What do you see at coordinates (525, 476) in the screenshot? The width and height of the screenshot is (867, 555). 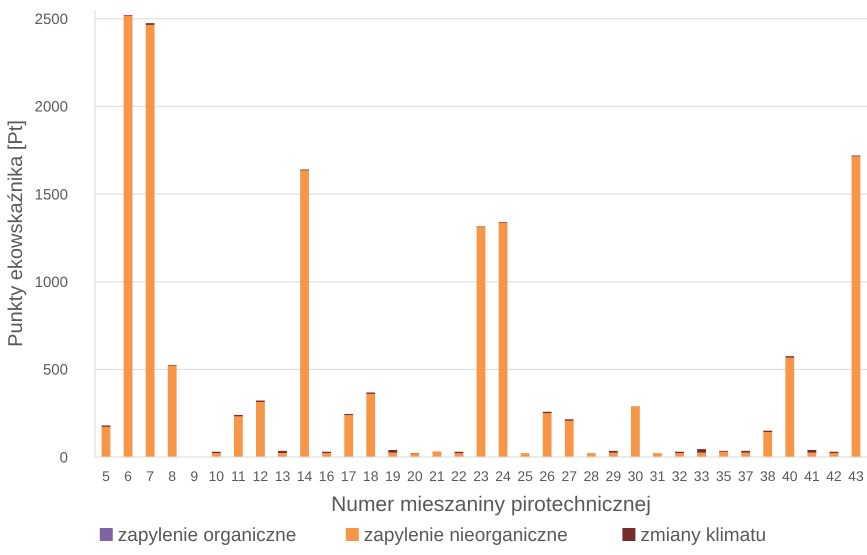 I see `x-tick-label: 25` at bounding box center [525, 476].